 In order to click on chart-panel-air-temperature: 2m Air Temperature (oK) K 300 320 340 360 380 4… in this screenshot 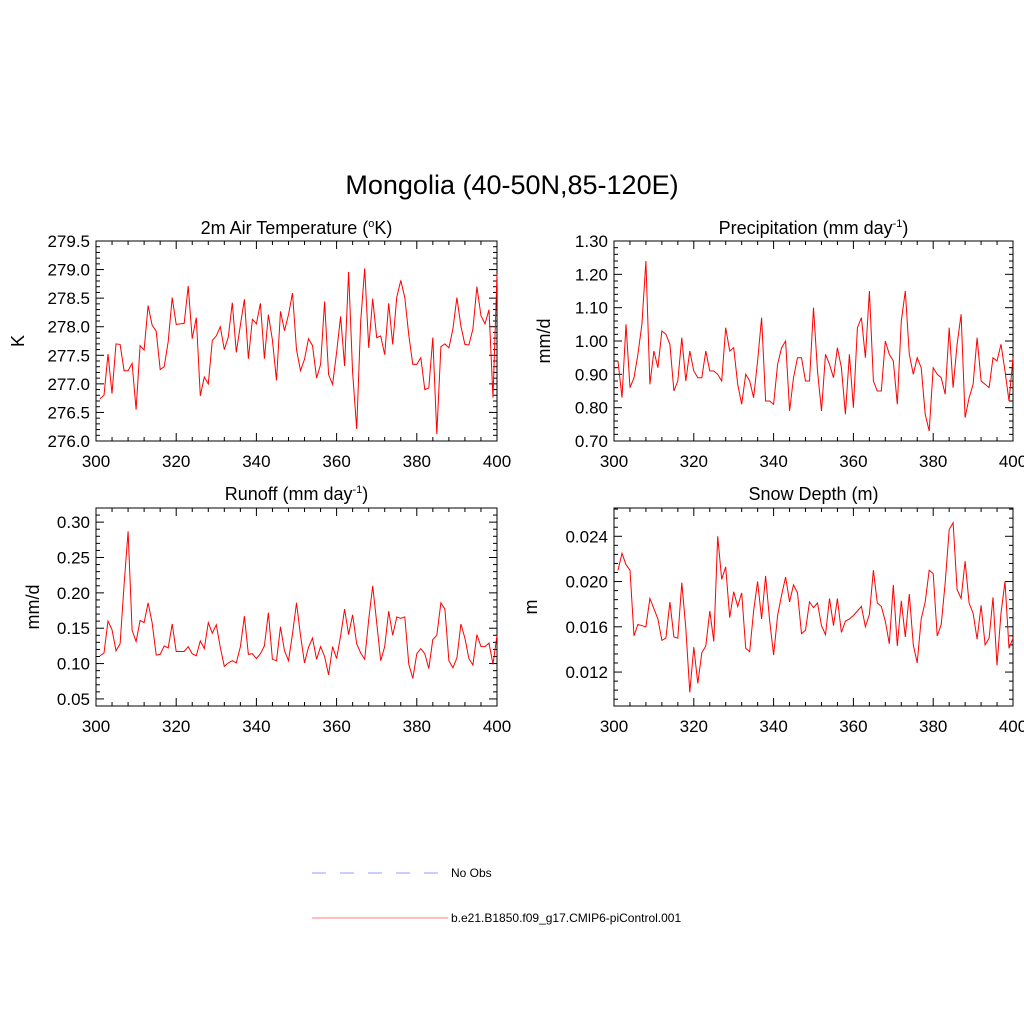, I will do `click(259, 344)`.